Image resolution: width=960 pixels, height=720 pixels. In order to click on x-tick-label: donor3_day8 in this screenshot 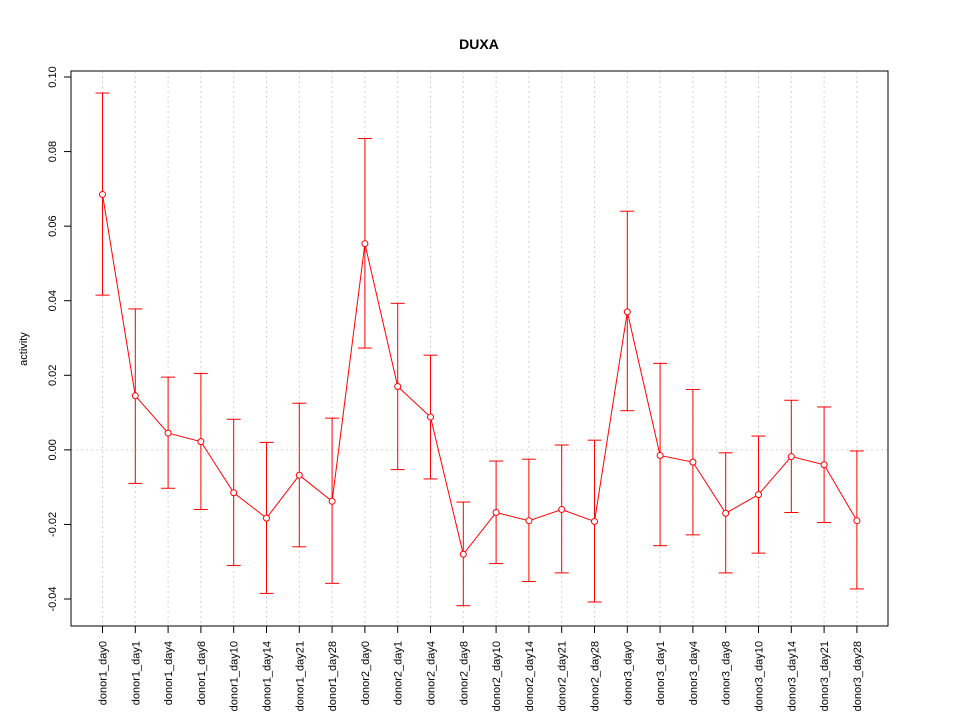, I will do `click(727, 673)`.